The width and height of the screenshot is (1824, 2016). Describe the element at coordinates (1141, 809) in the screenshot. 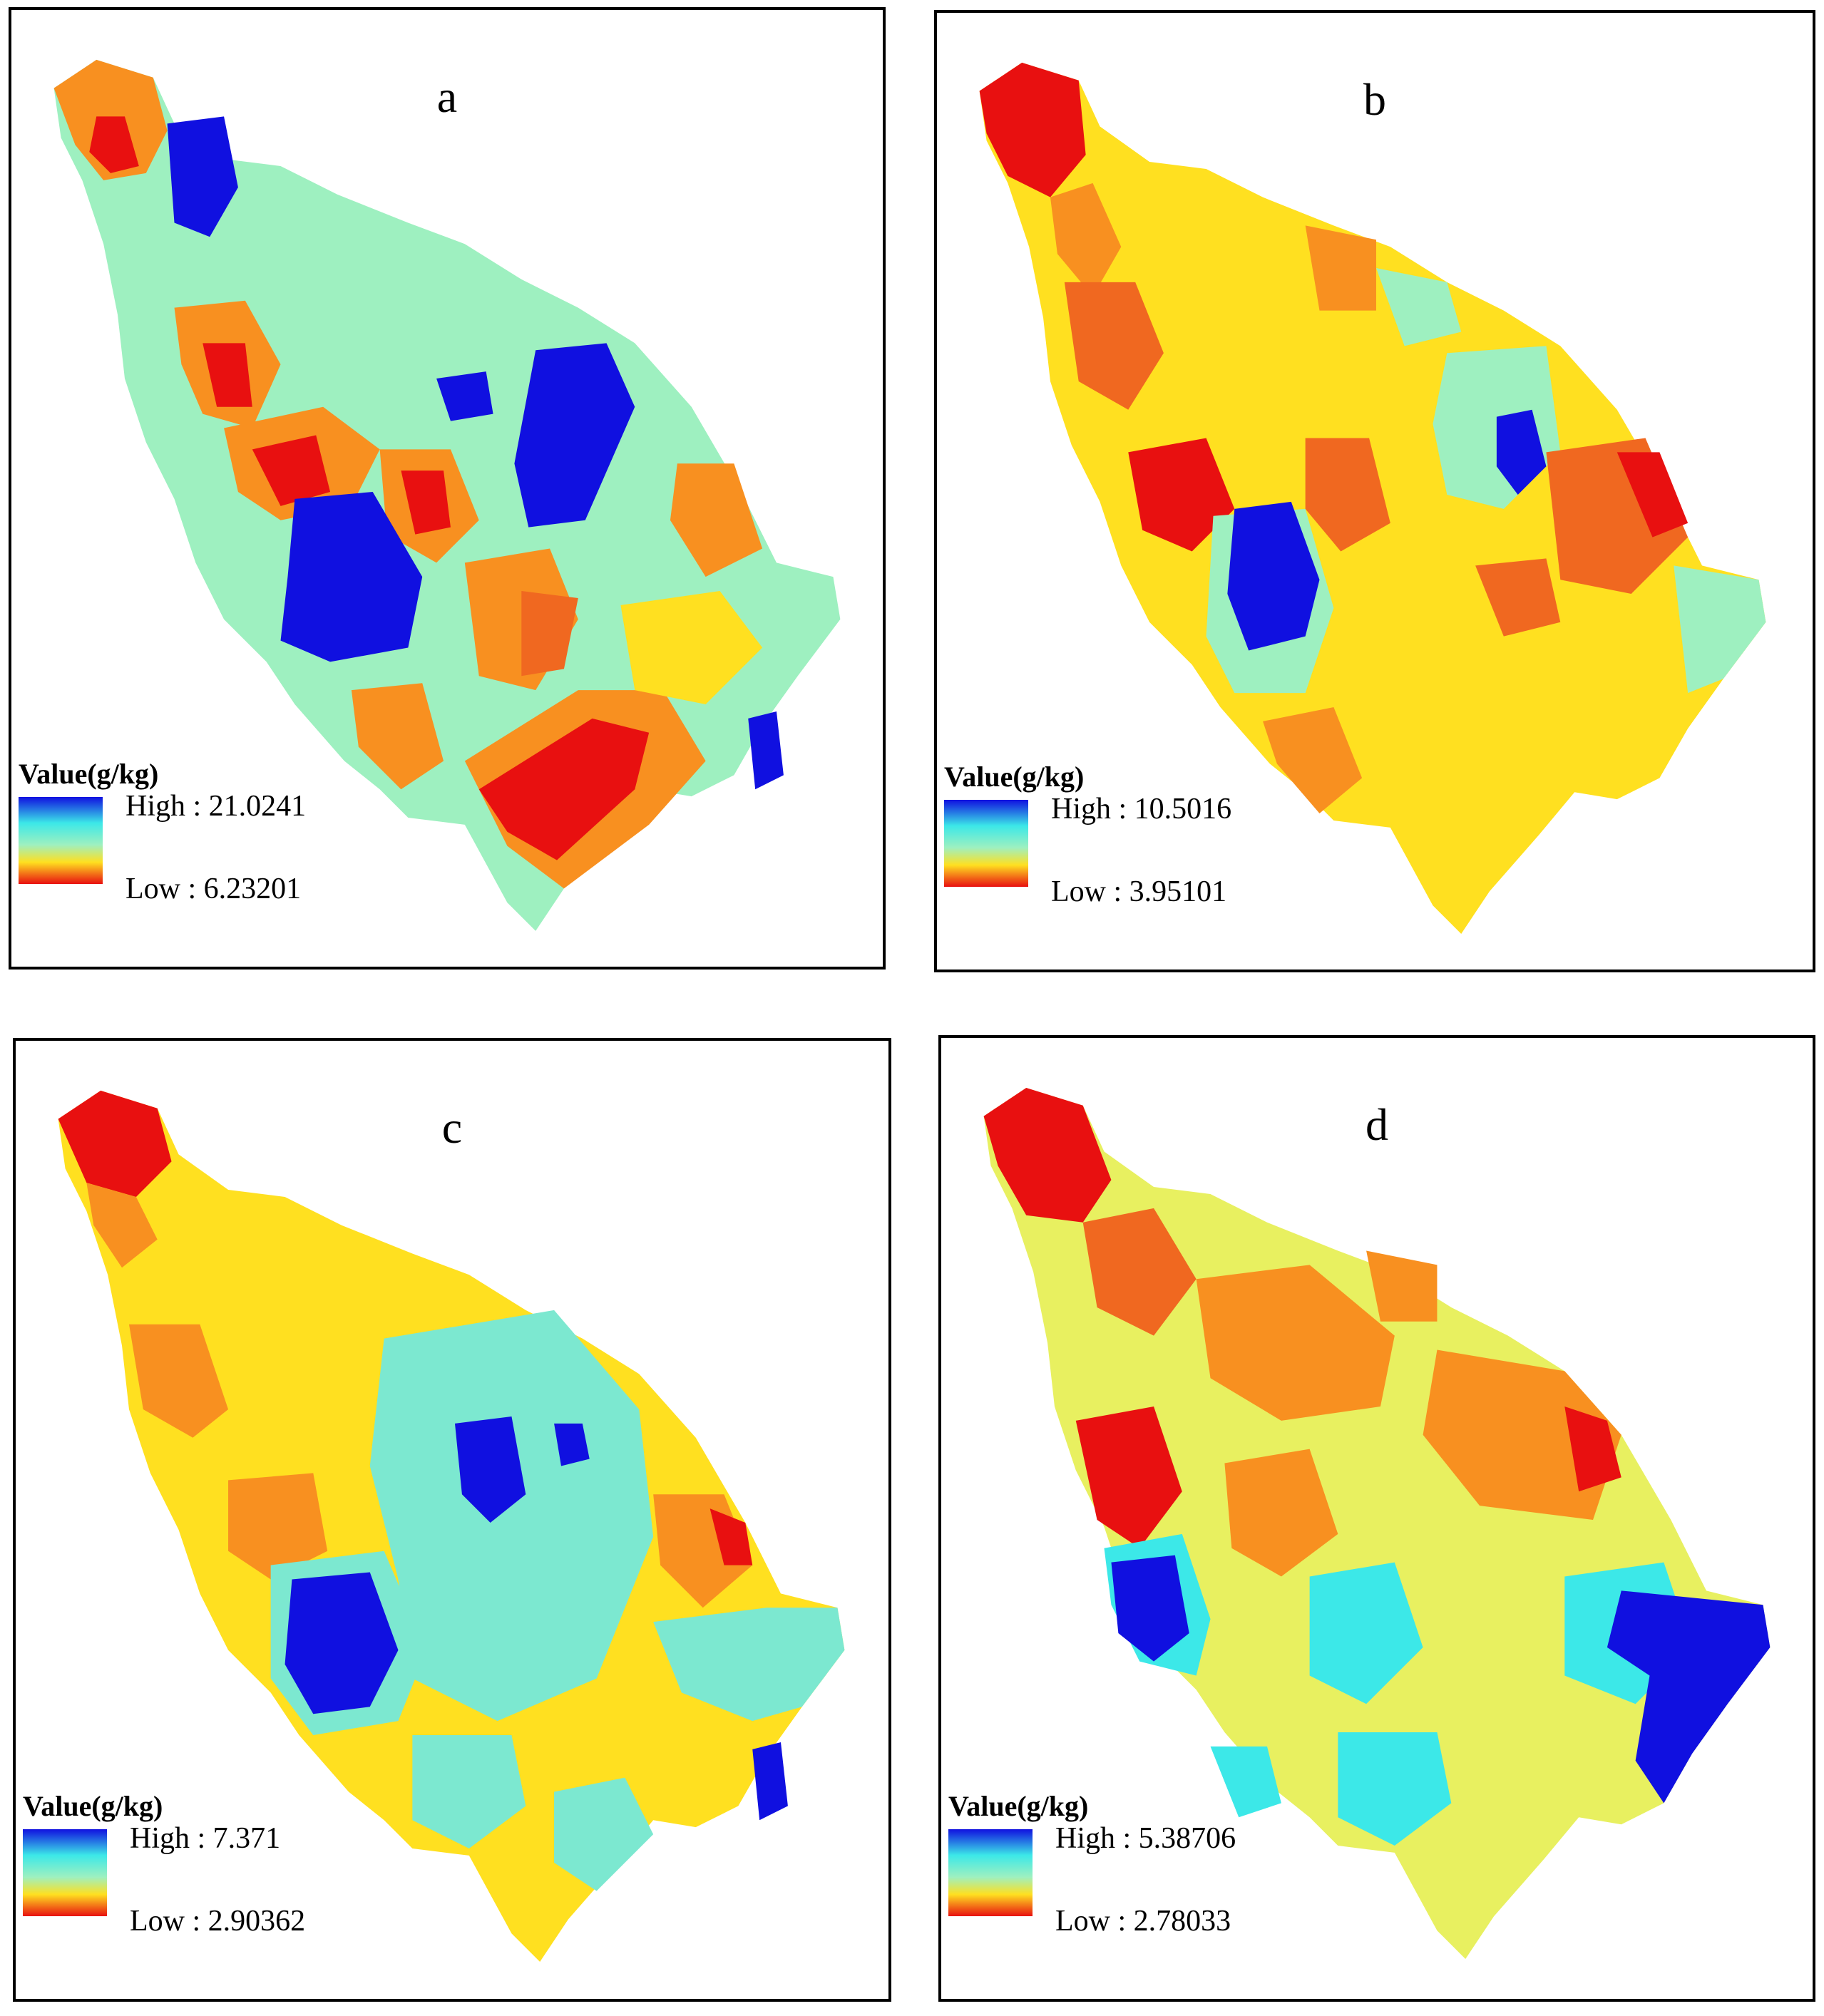

I see `legend-high: High : 10.5016` at that location.